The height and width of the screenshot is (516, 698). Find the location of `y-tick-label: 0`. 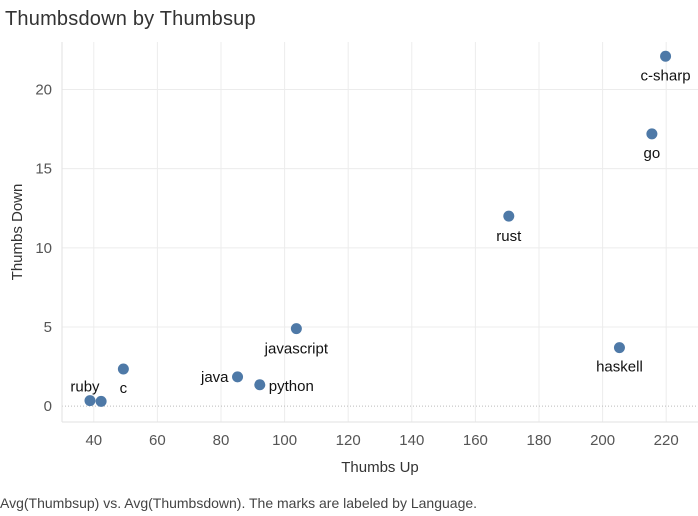

y-tick-label: 0 is located at coordinates (48, 406).